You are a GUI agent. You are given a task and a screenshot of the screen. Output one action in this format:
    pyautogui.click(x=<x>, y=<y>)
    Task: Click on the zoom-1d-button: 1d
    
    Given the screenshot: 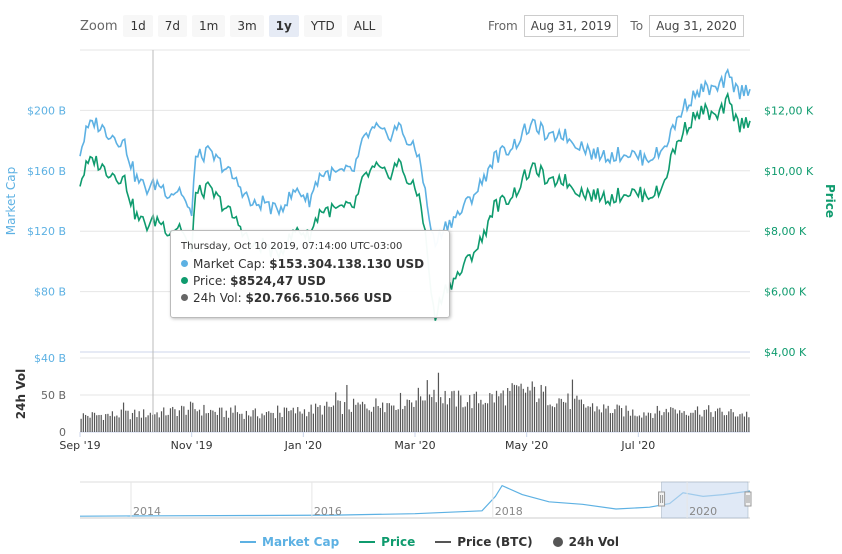 What is the action you would take?
    pyautogui.click(x=138, y=26)
    